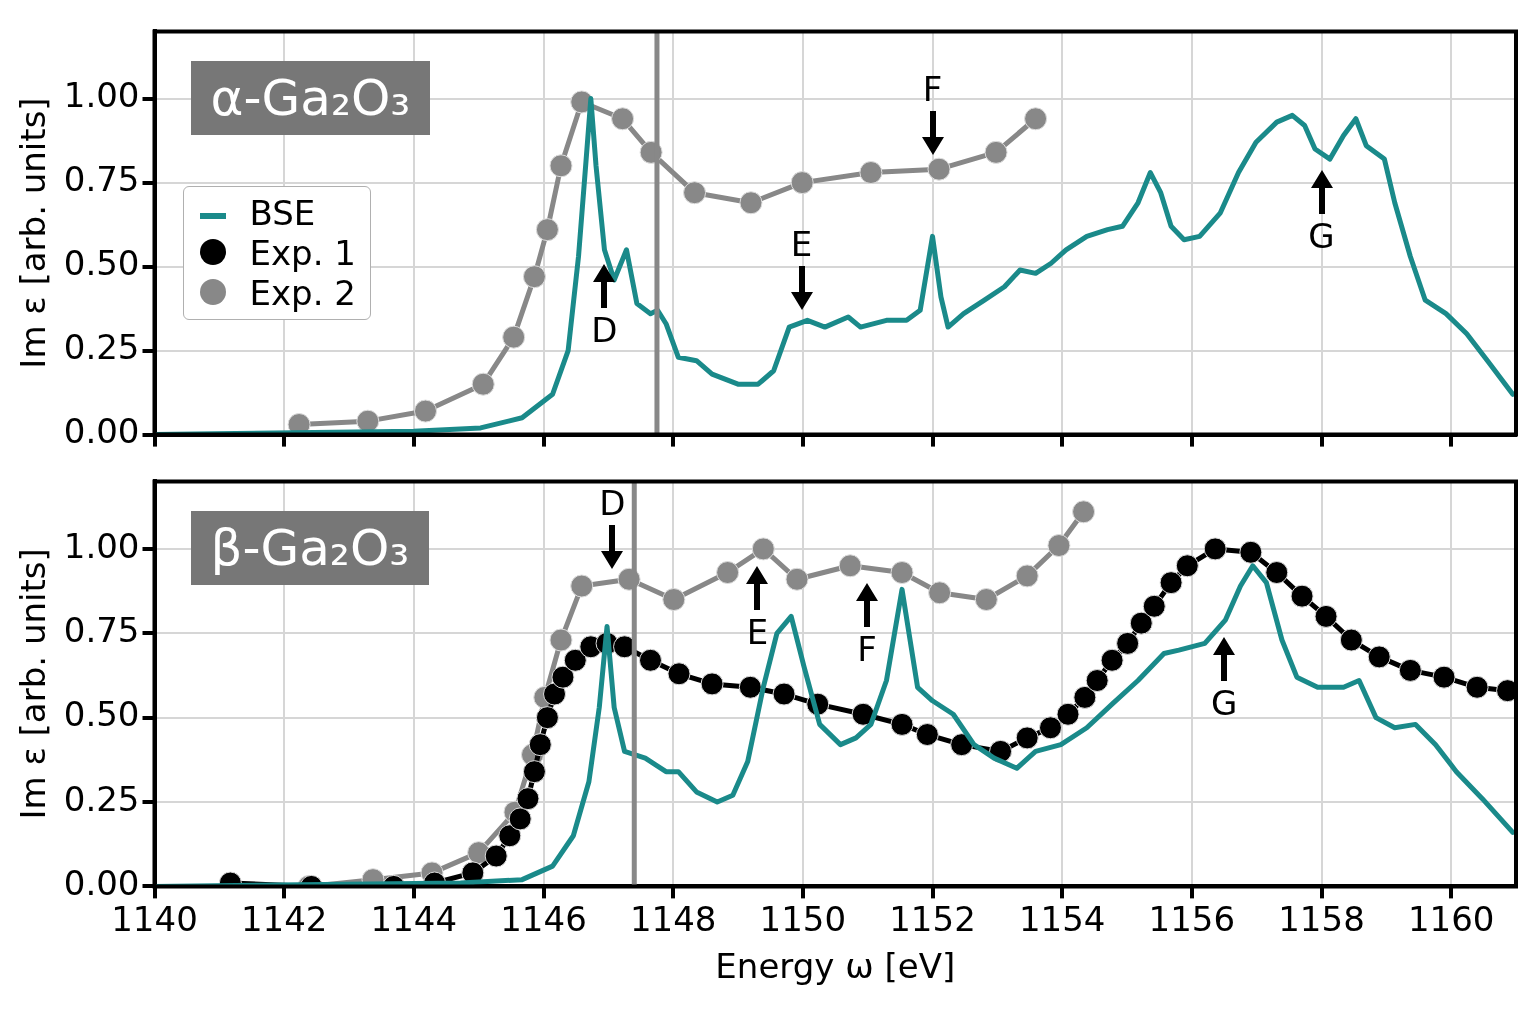 The image size is (1536, 1027). Describe the element at coordinates (310, 98) in the screenshot. I see `text: α-Ga₂O₃` at that location.